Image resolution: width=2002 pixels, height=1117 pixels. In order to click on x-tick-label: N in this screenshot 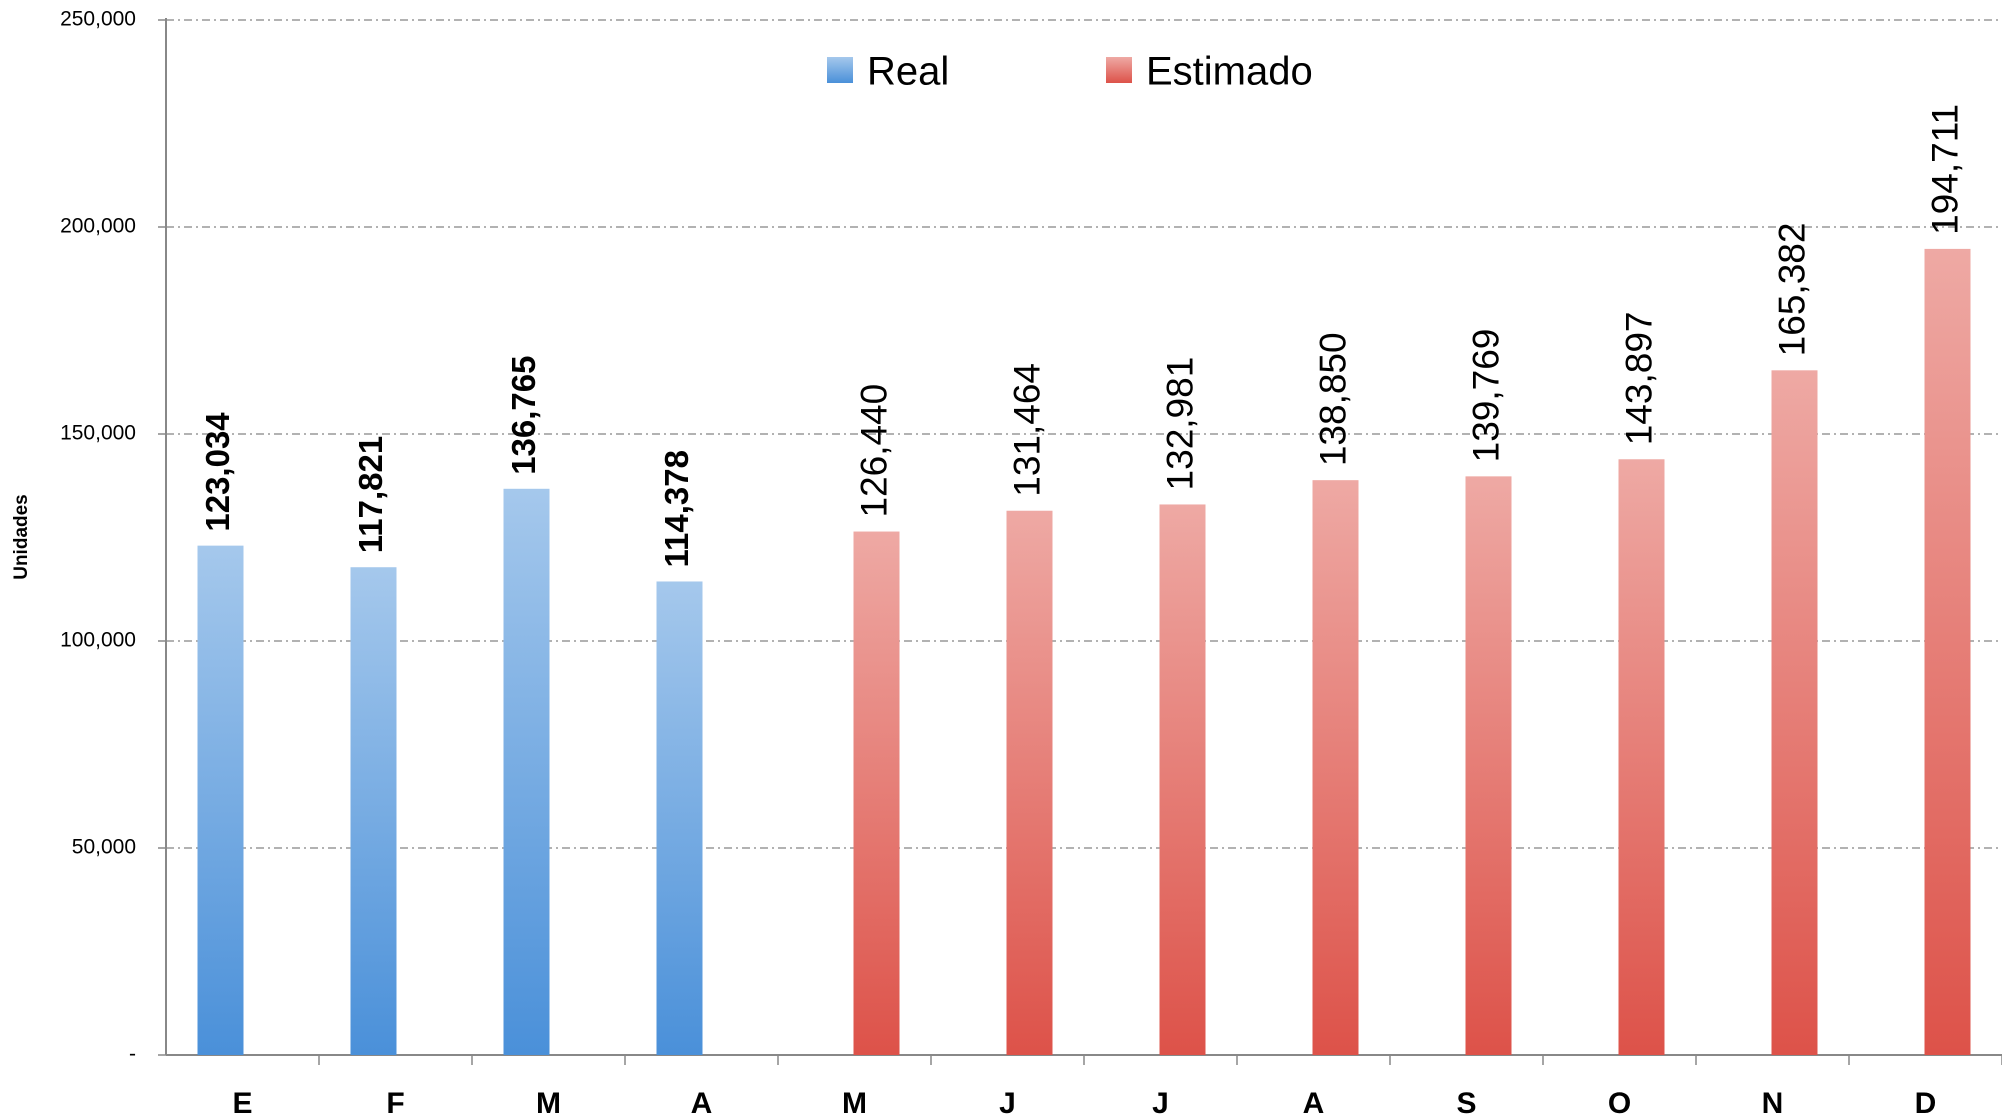, I will do `click(1773, 1102)`.